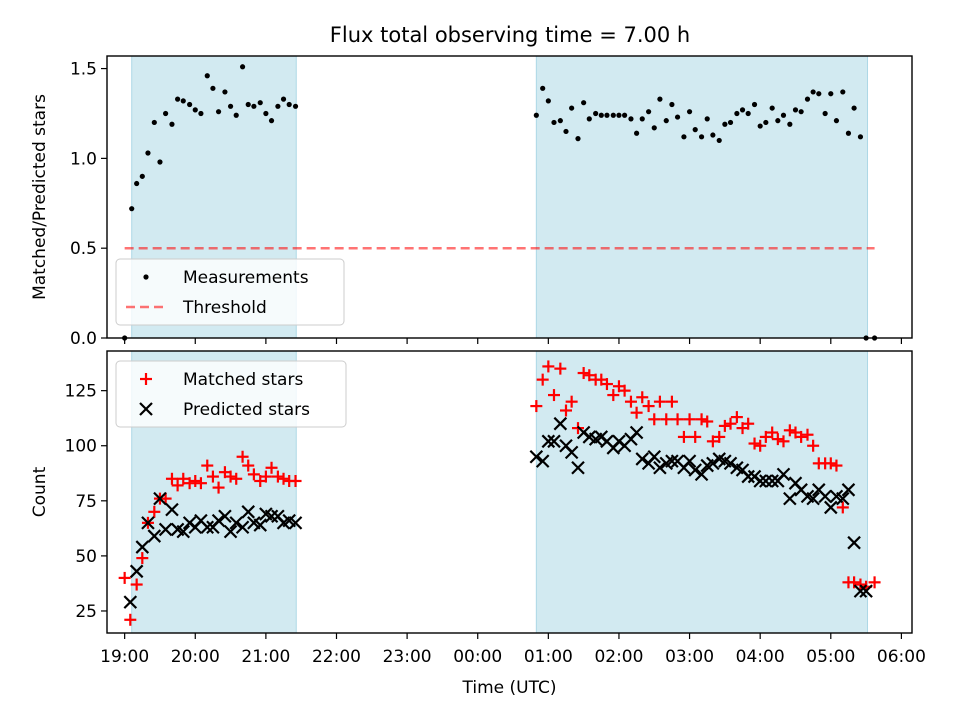 This screenshot has width=960, height=724. I want to click on x-tick-label: 20:00, so click(195, 657).